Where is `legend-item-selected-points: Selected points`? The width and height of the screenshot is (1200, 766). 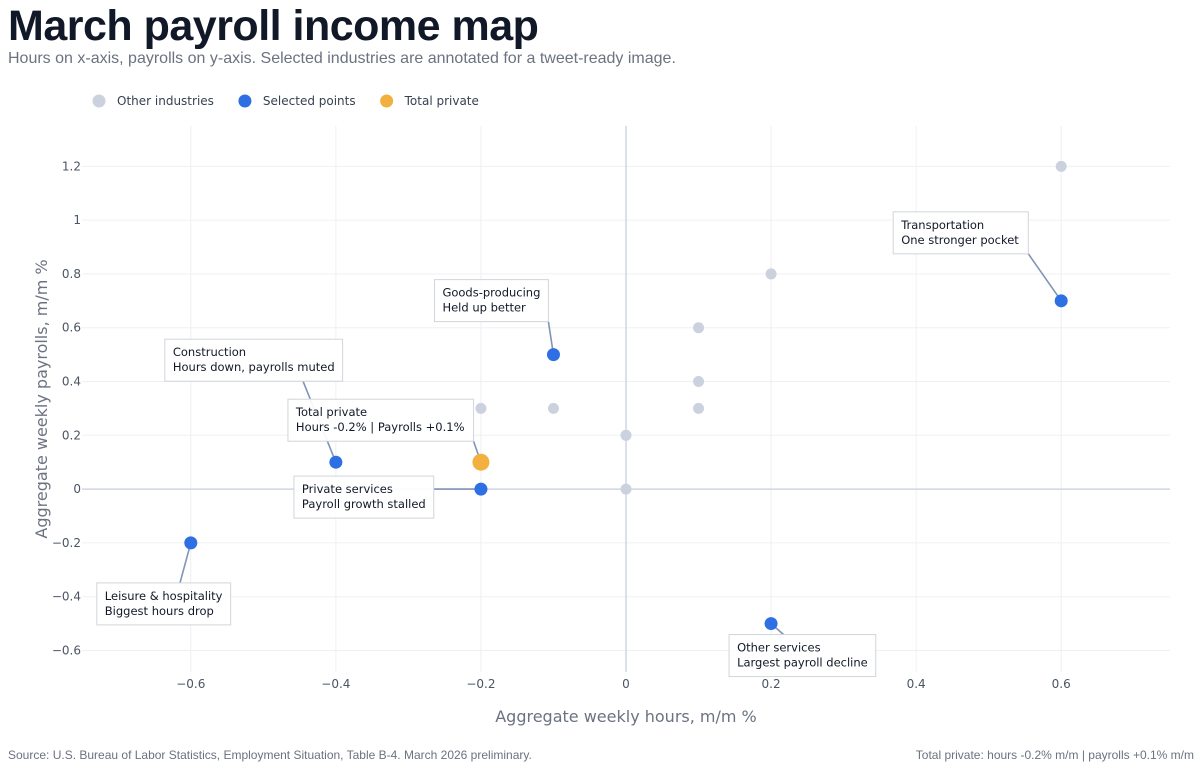 legend-item-selected-points: Selected points is located at coordinates (297, 101).